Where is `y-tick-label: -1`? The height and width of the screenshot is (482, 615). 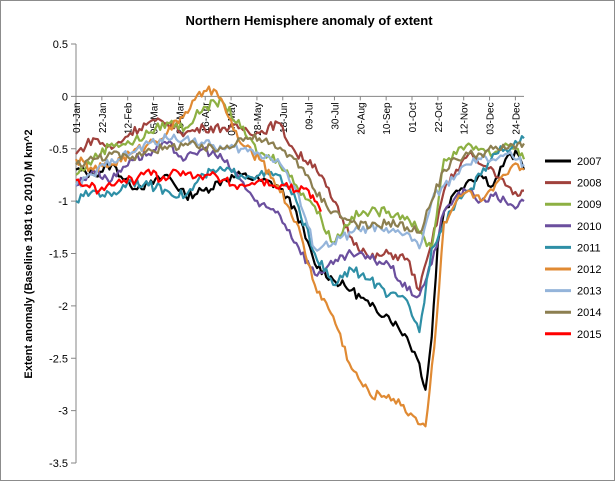
y-tick-label: -1 is located at coordinates (63, 202).